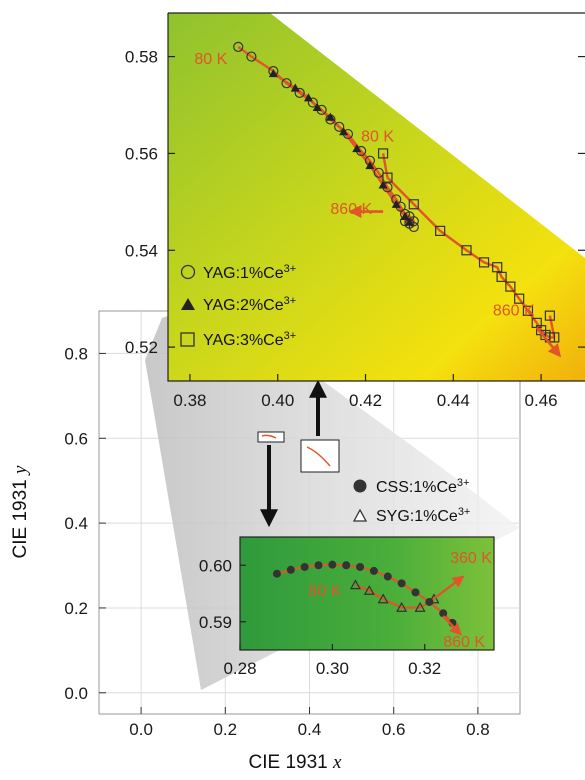 Image resolution: width=585 pixels, height=780 pixels. What do you see at coordinates (249, 272) in the screenshot?
I see `legend-label-yag1: YAG:1%Ce3+` at bounding box center [249, 272].